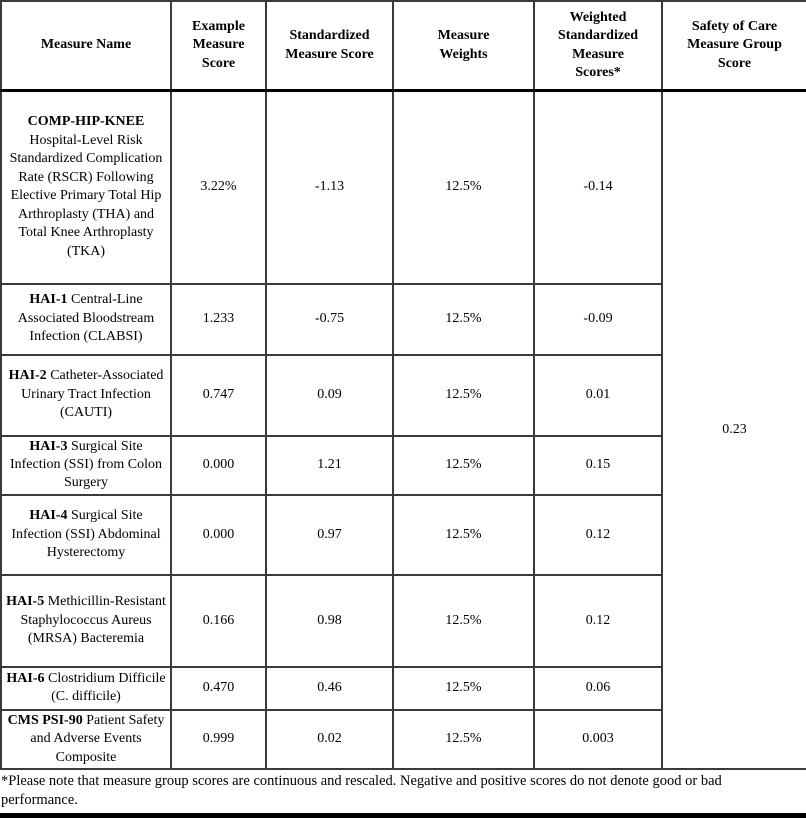 Image resolution: width=806 pixels, height=818 pixels. Describe the element at coordinates (27, 376) in the screenshot. I see `measure-code: HAI-2` at that location.